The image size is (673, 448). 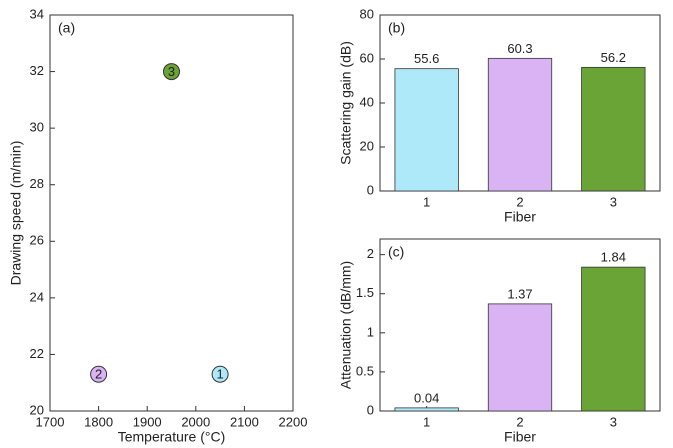 I want to click on point-label: 2, so click(x=98, y=374).